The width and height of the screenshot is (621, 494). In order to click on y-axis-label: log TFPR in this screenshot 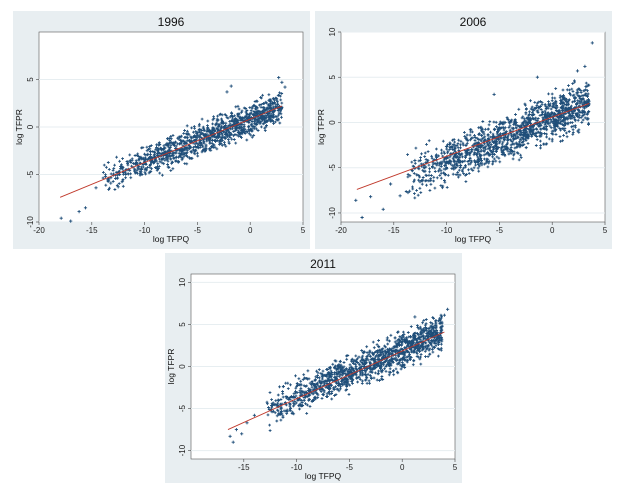, I will do `click(171, 367)`.